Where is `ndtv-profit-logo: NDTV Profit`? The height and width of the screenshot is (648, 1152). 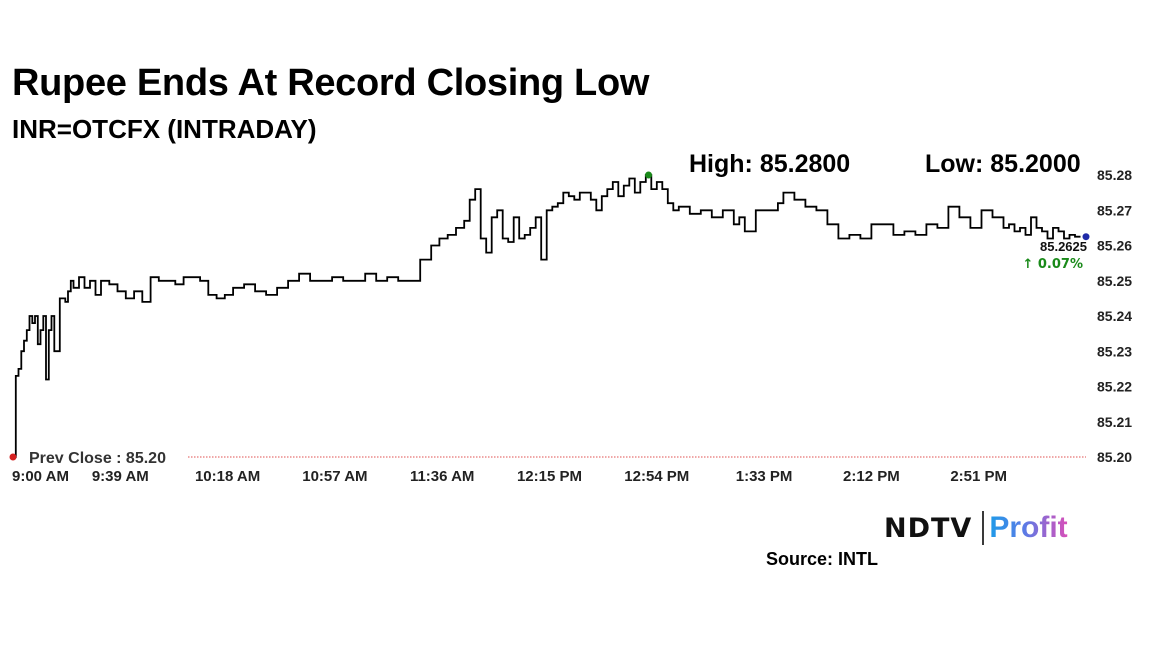 ndtv-profit-logo: NDTV Profit is located at coordinates (976, 528).